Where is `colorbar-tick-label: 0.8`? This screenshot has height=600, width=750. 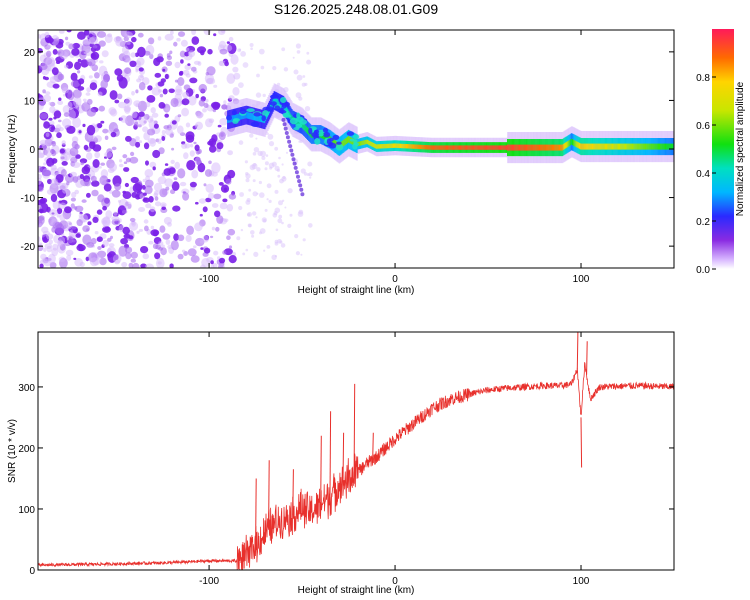 colorbar-tick-label: 0.8 is located at coordinates (703, 78).